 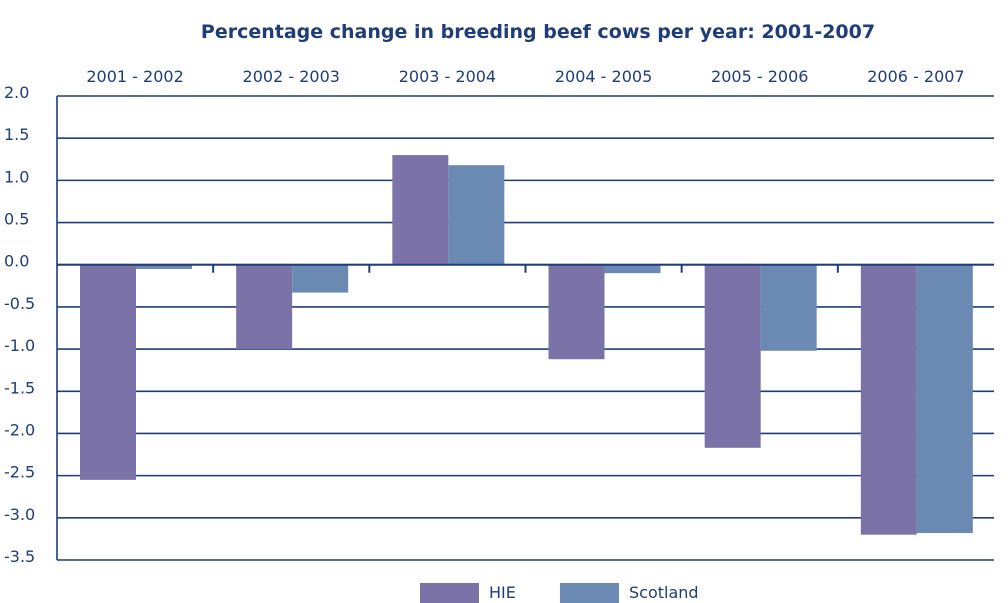 What do you see at coordinates (19, 472) in the screenshot?
I see `y-tick-label: -2.5` at bounding box center [19, 472].